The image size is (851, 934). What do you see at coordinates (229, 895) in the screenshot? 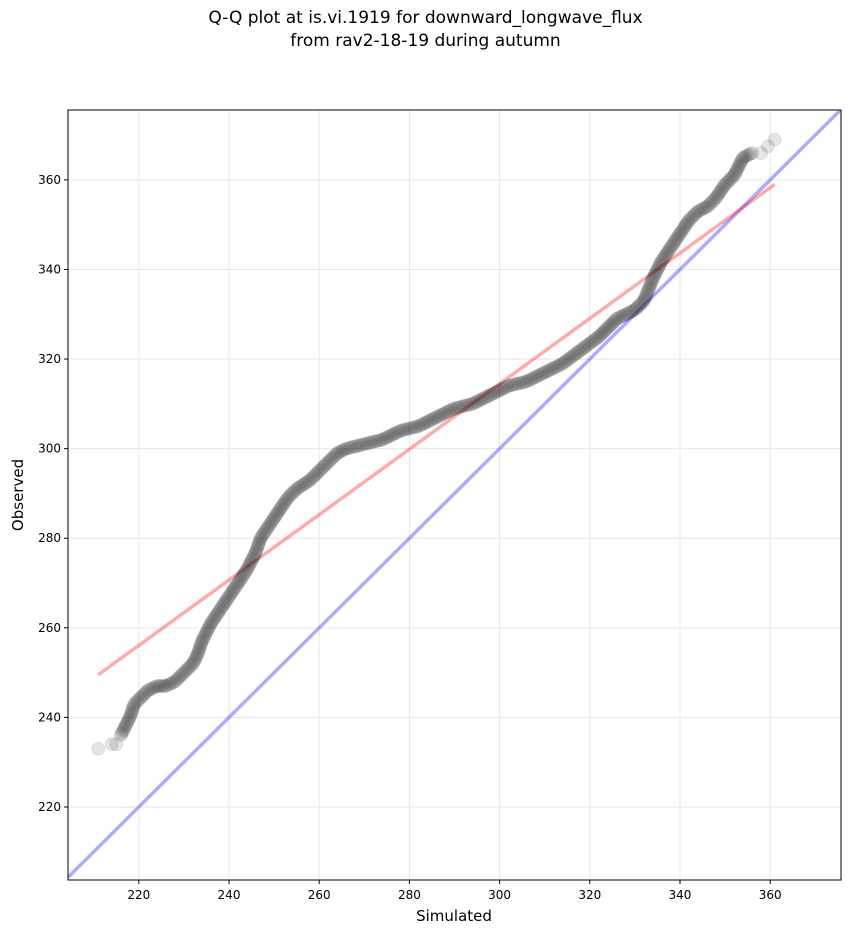
I see `x-tick-label: 240` at bounding box center [229, 895].